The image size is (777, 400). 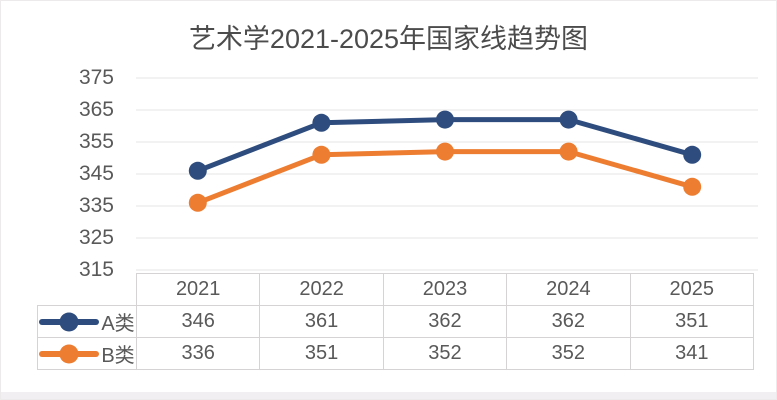 I want to click on series-b-label: B类, so click(x=118, y=356).